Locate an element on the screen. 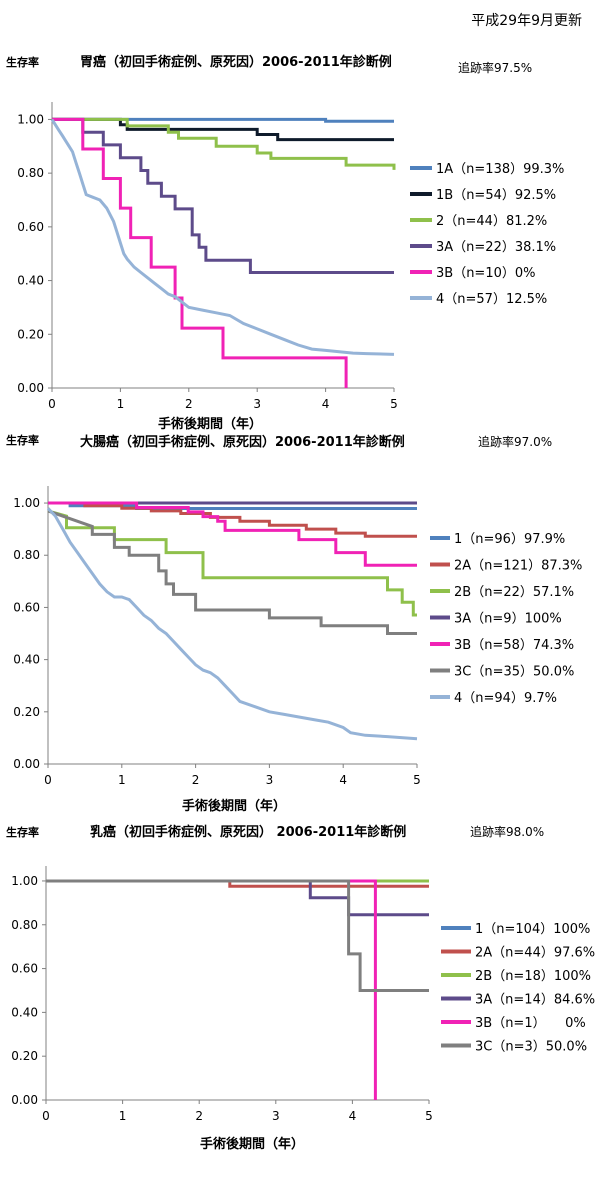 The width and height of the screenshot is (600, 1200). legend-entry: 3A（n=14）84.6% is located at coordinates (535, 1000).